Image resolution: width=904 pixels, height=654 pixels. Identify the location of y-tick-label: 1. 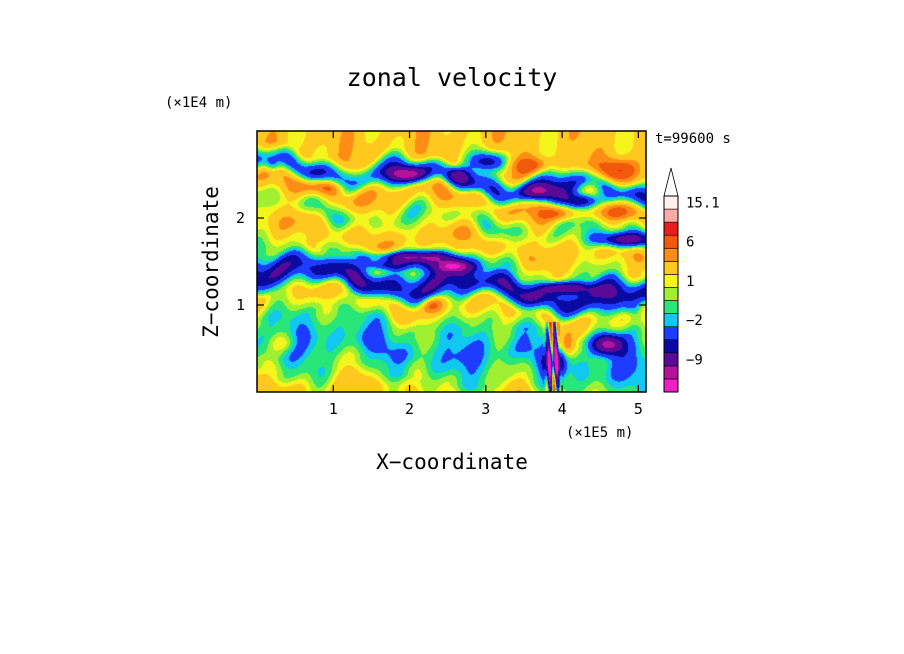
(240, 305).